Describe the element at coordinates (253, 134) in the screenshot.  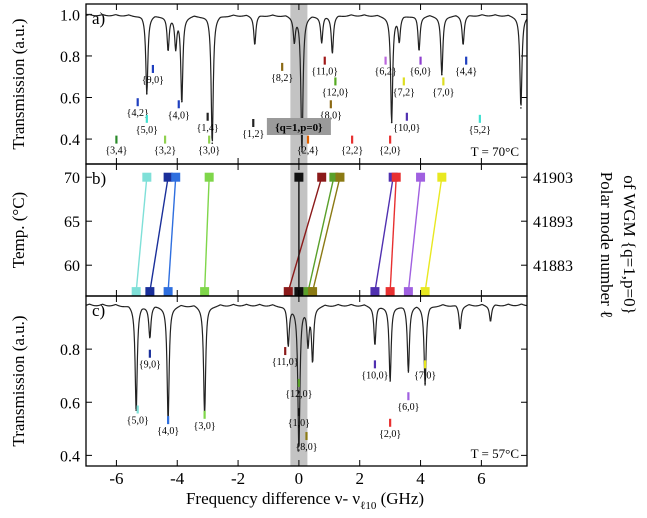
I see `mode-label: {1,2}` at that location.